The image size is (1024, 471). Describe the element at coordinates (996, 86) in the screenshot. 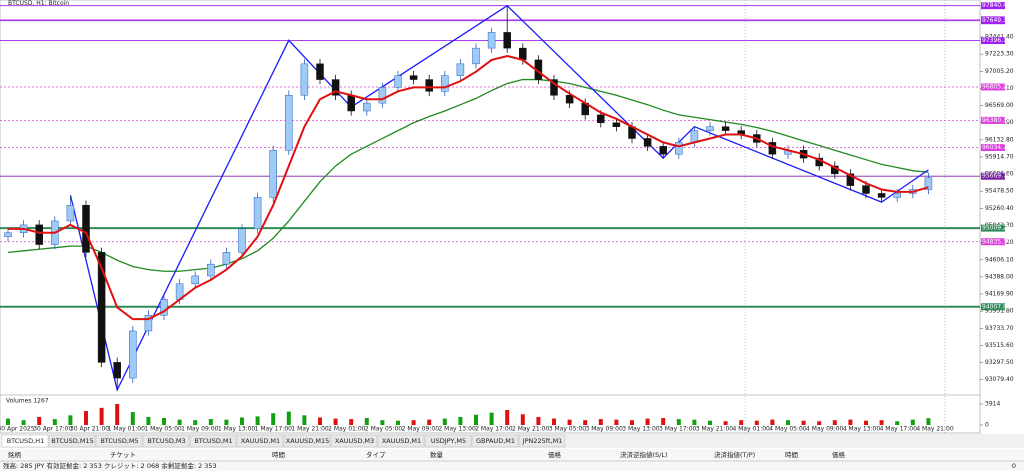

I see `level-label: 96805.27` at that location.